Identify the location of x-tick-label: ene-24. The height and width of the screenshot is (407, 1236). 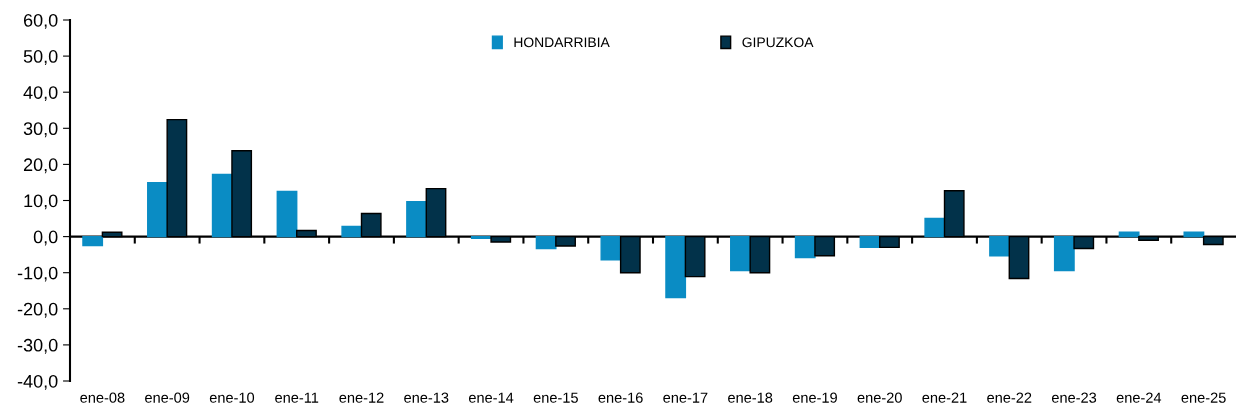
(1139, 397).